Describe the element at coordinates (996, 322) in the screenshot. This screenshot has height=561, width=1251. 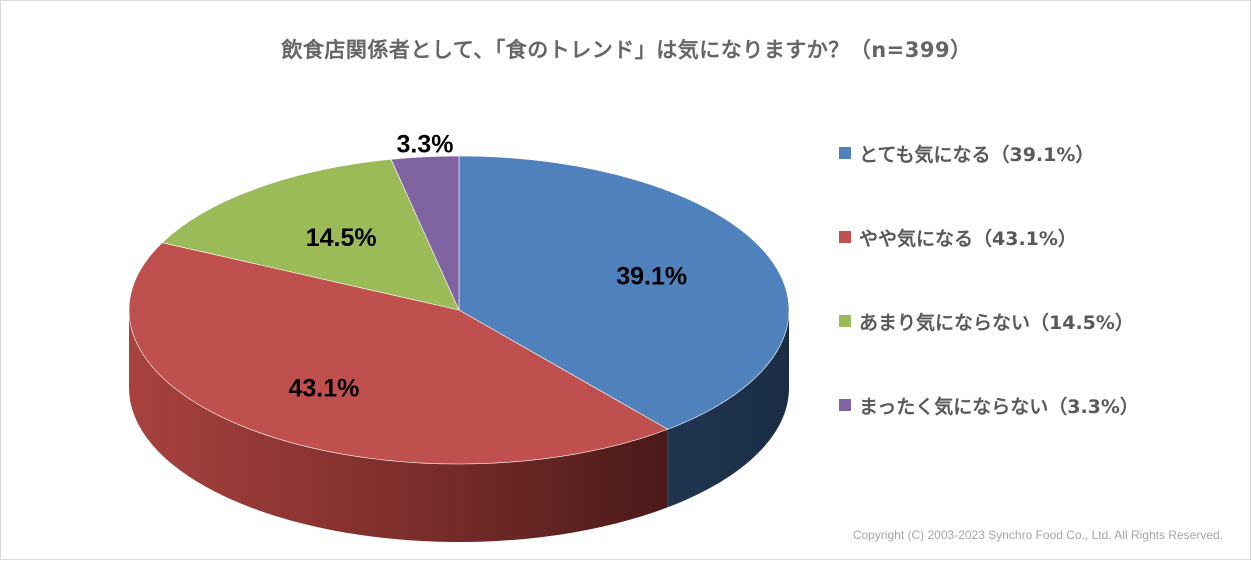
I see `legend-label: あまり気にならない（14.5%）` at that location.